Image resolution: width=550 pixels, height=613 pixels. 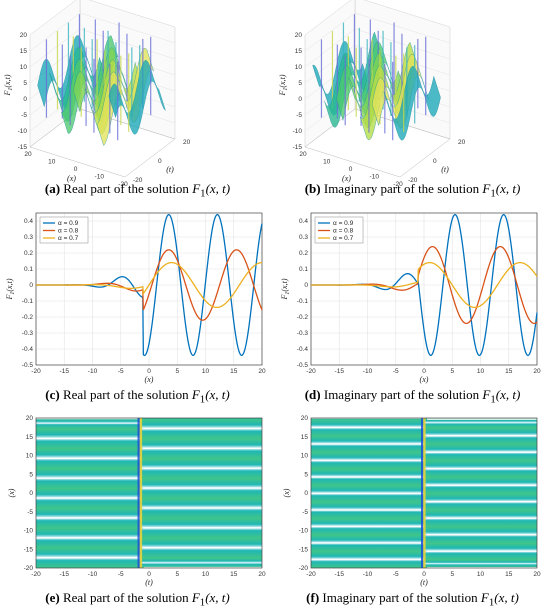 What do you see at coordinates (30, 512) in the screenshot?
I see `y-tick-label: -5` at bounding box center [30, 512].